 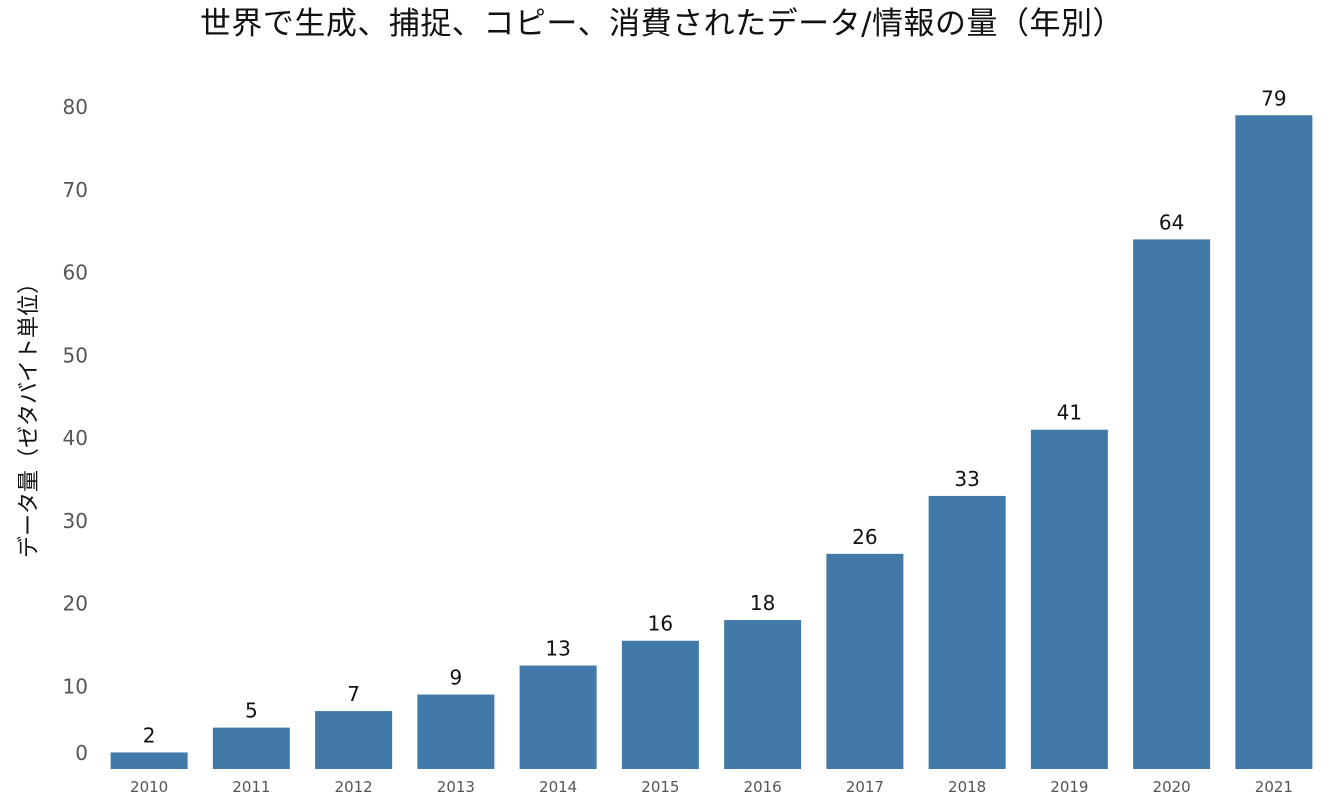 What do you see at coordinates (660, 624) in the screenshot?
I see `data-label-2015: 16` at bounding box center [660, 624].